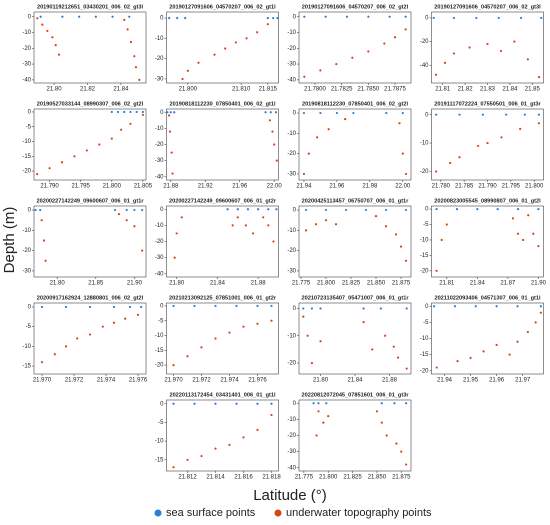 The image size is (550, 525). Describe the element at coordinates (359, 513) in the screenshot. I see `legend-label: underwater topography points` at that location.